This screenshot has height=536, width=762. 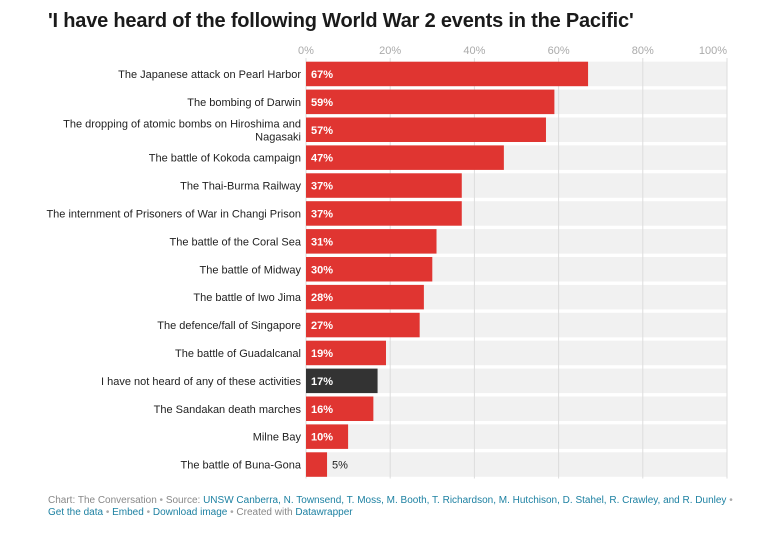 What do you see at coordinates (340, 466) in the screenshot?
I see `bar-value-label: 5%` at bounding box center [340, 466].